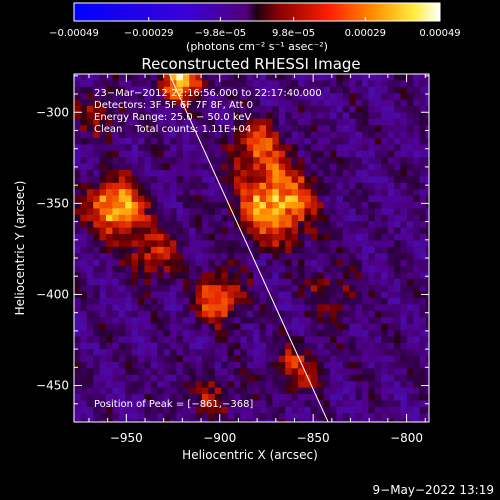 The image size is (500, 500). Describe the element at coordinates (391, 295) in the screenshot. I see `heatmap-pixel-1953` at that location.